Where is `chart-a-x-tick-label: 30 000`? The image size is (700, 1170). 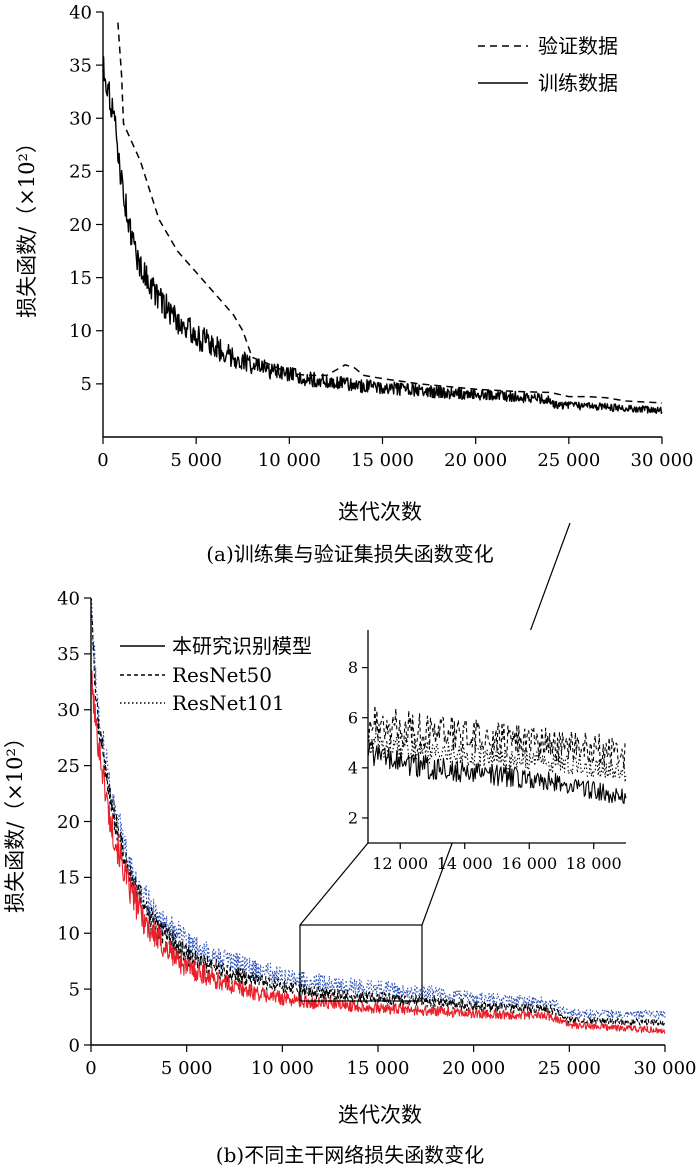 chart-a-x-tick-label: 30 000 is located at coordinates (662, 460).